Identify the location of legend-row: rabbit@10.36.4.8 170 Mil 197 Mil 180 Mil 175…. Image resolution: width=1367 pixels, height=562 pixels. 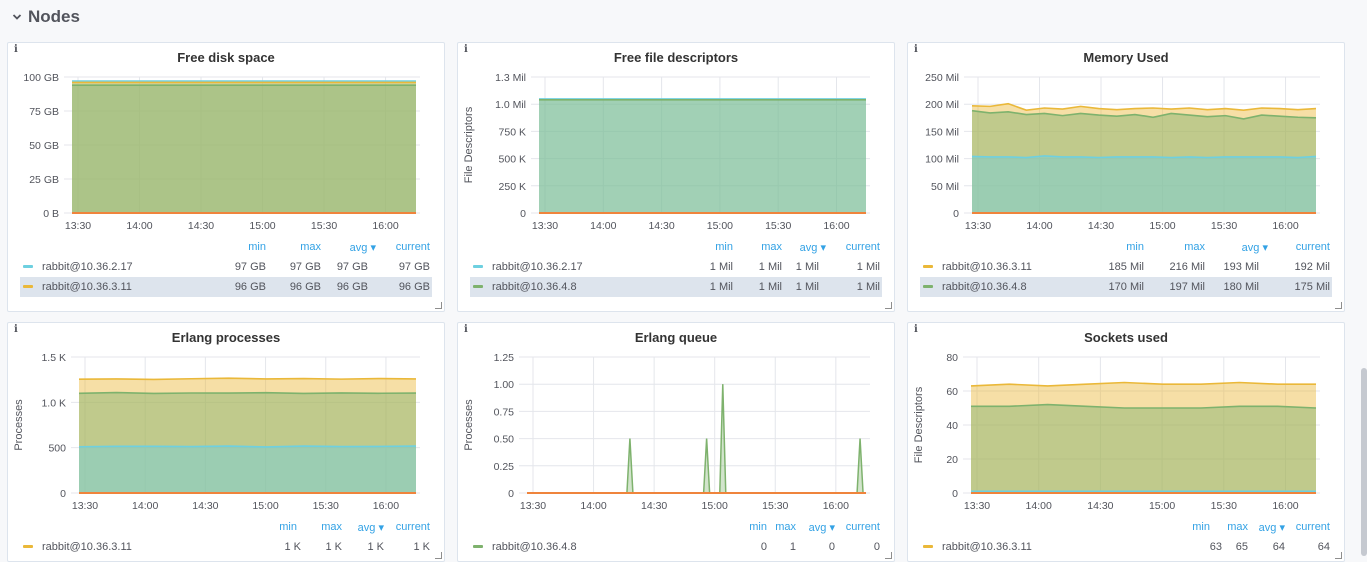
(1126, 287).